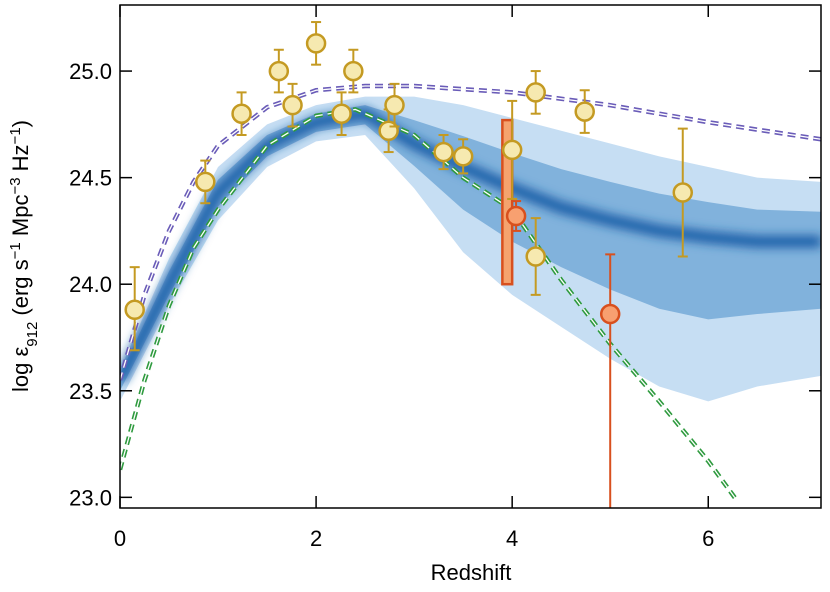 Image resolution: width=830 pixels, height=592 pixels. I want to click on y-label-part: 912, so click(32, 334).